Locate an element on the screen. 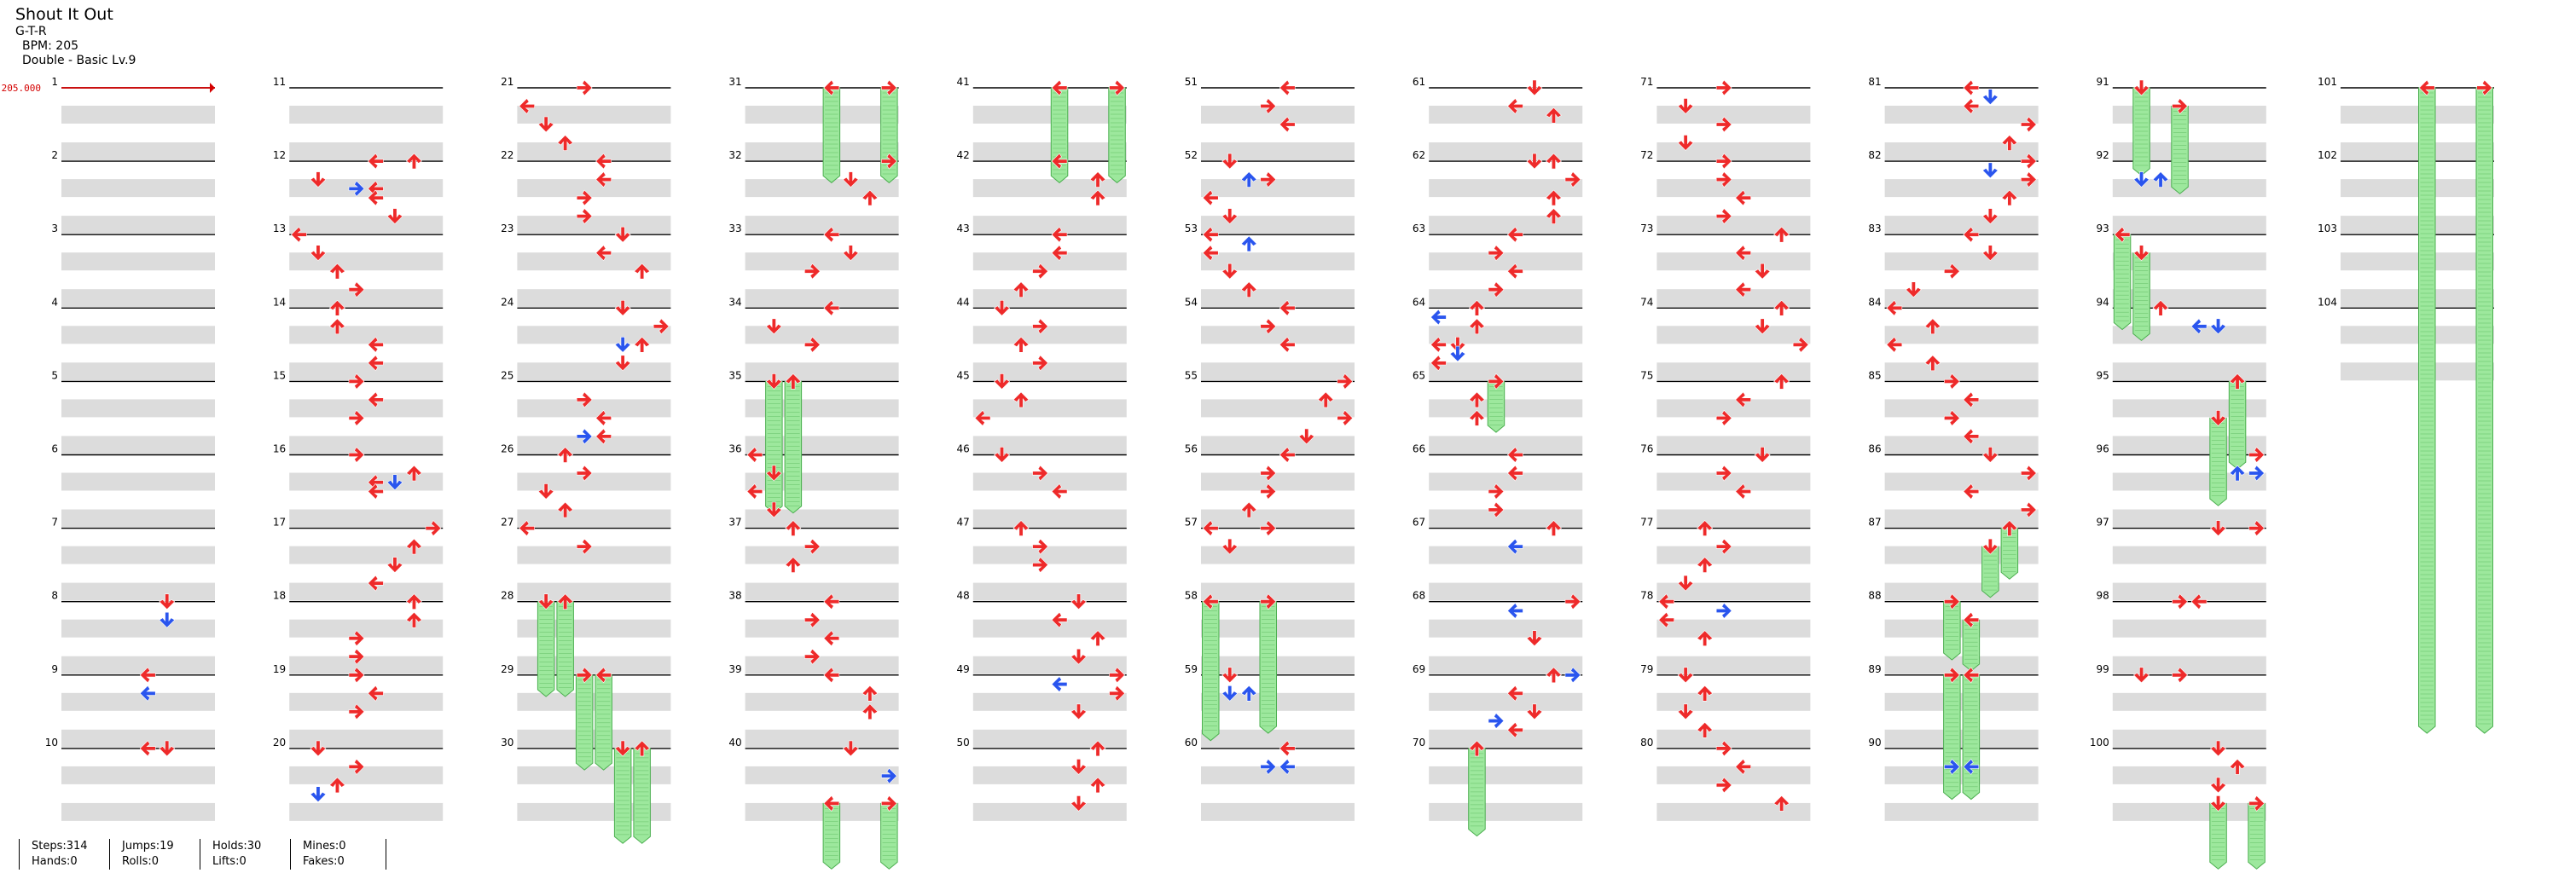 The image size is (2576, 873). measure-number: 2 is located at coordinates (54, 155).